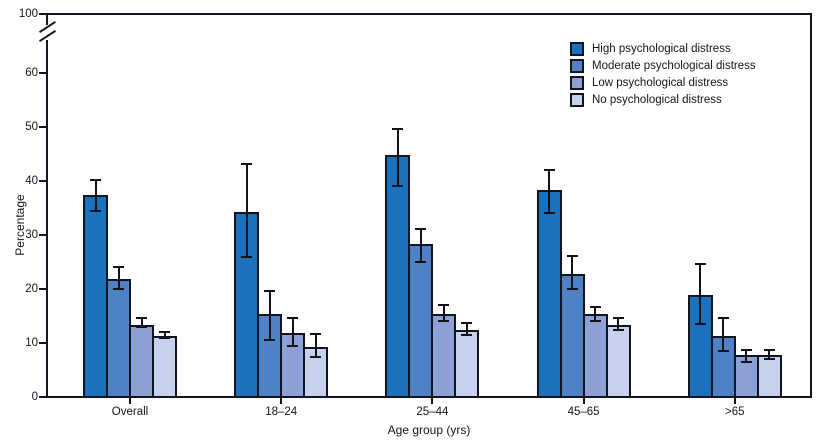  What do you see at coordinates (583, 412) in the screenshot?
I see `x-tick-label: 45–65` at bounding box center [583, 412].